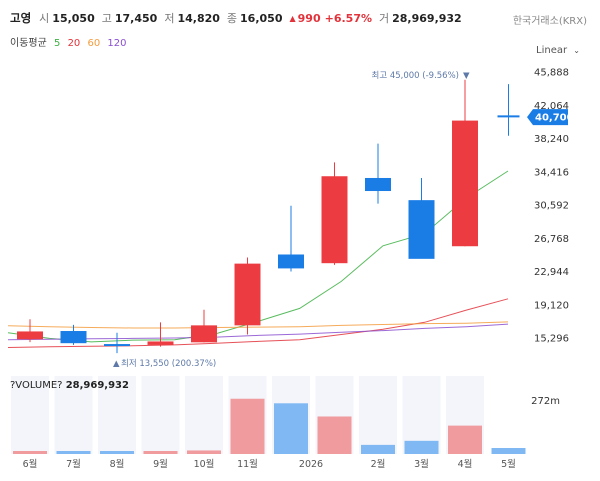  I want to click on high-label: 고, so click(106, 18).